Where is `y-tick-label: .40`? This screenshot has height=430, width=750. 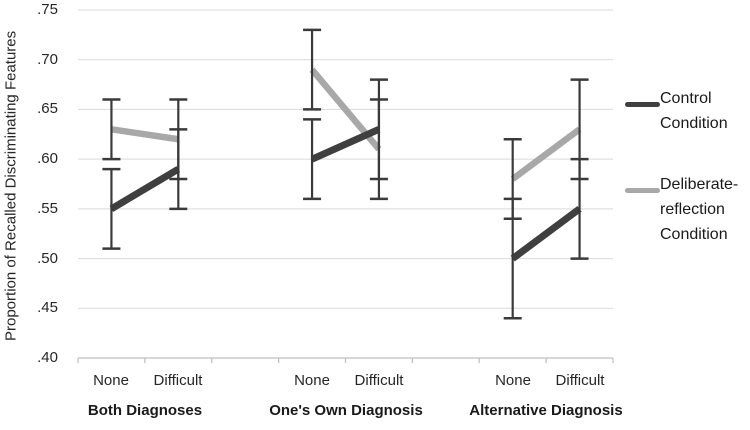 y-tick-label: .40 is located at coordinates (47, 357).